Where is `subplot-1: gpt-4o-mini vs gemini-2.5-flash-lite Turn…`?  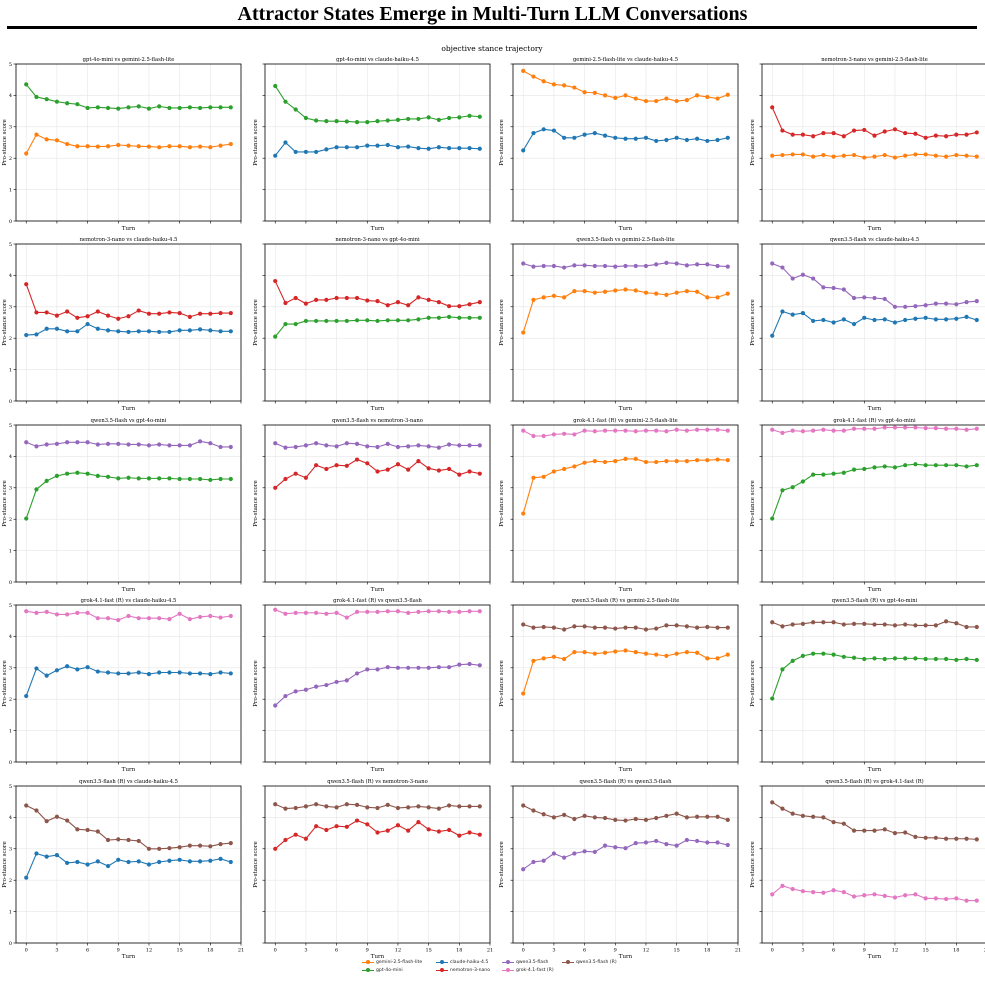
subplot-1: gpt-4o-mini vs gemini-2.5-flash-lite Turn… is located at coordinates (122, 144).